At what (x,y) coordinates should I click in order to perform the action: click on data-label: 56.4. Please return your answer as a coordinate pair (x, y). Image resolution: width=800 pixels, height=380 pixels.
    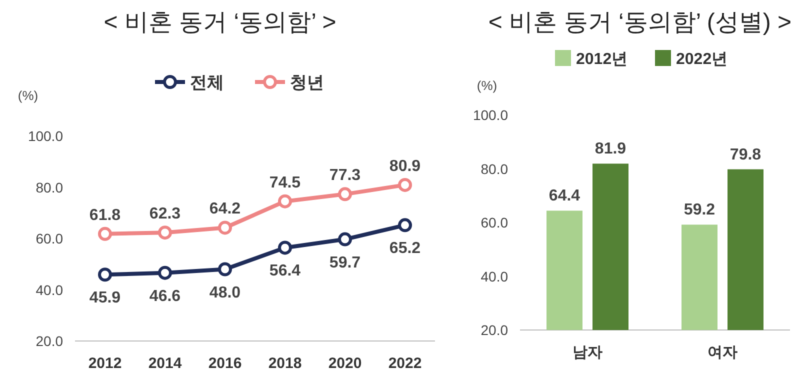
    Looking at the image, I should click on (285, 271).